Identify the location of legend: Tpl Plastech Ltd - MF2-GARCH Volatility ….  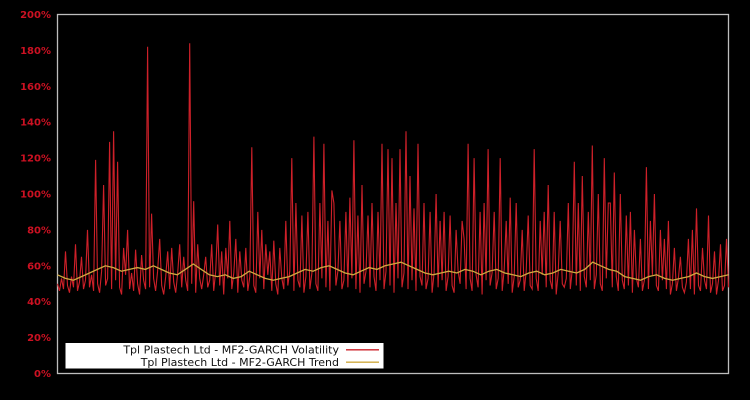
(224, 356).